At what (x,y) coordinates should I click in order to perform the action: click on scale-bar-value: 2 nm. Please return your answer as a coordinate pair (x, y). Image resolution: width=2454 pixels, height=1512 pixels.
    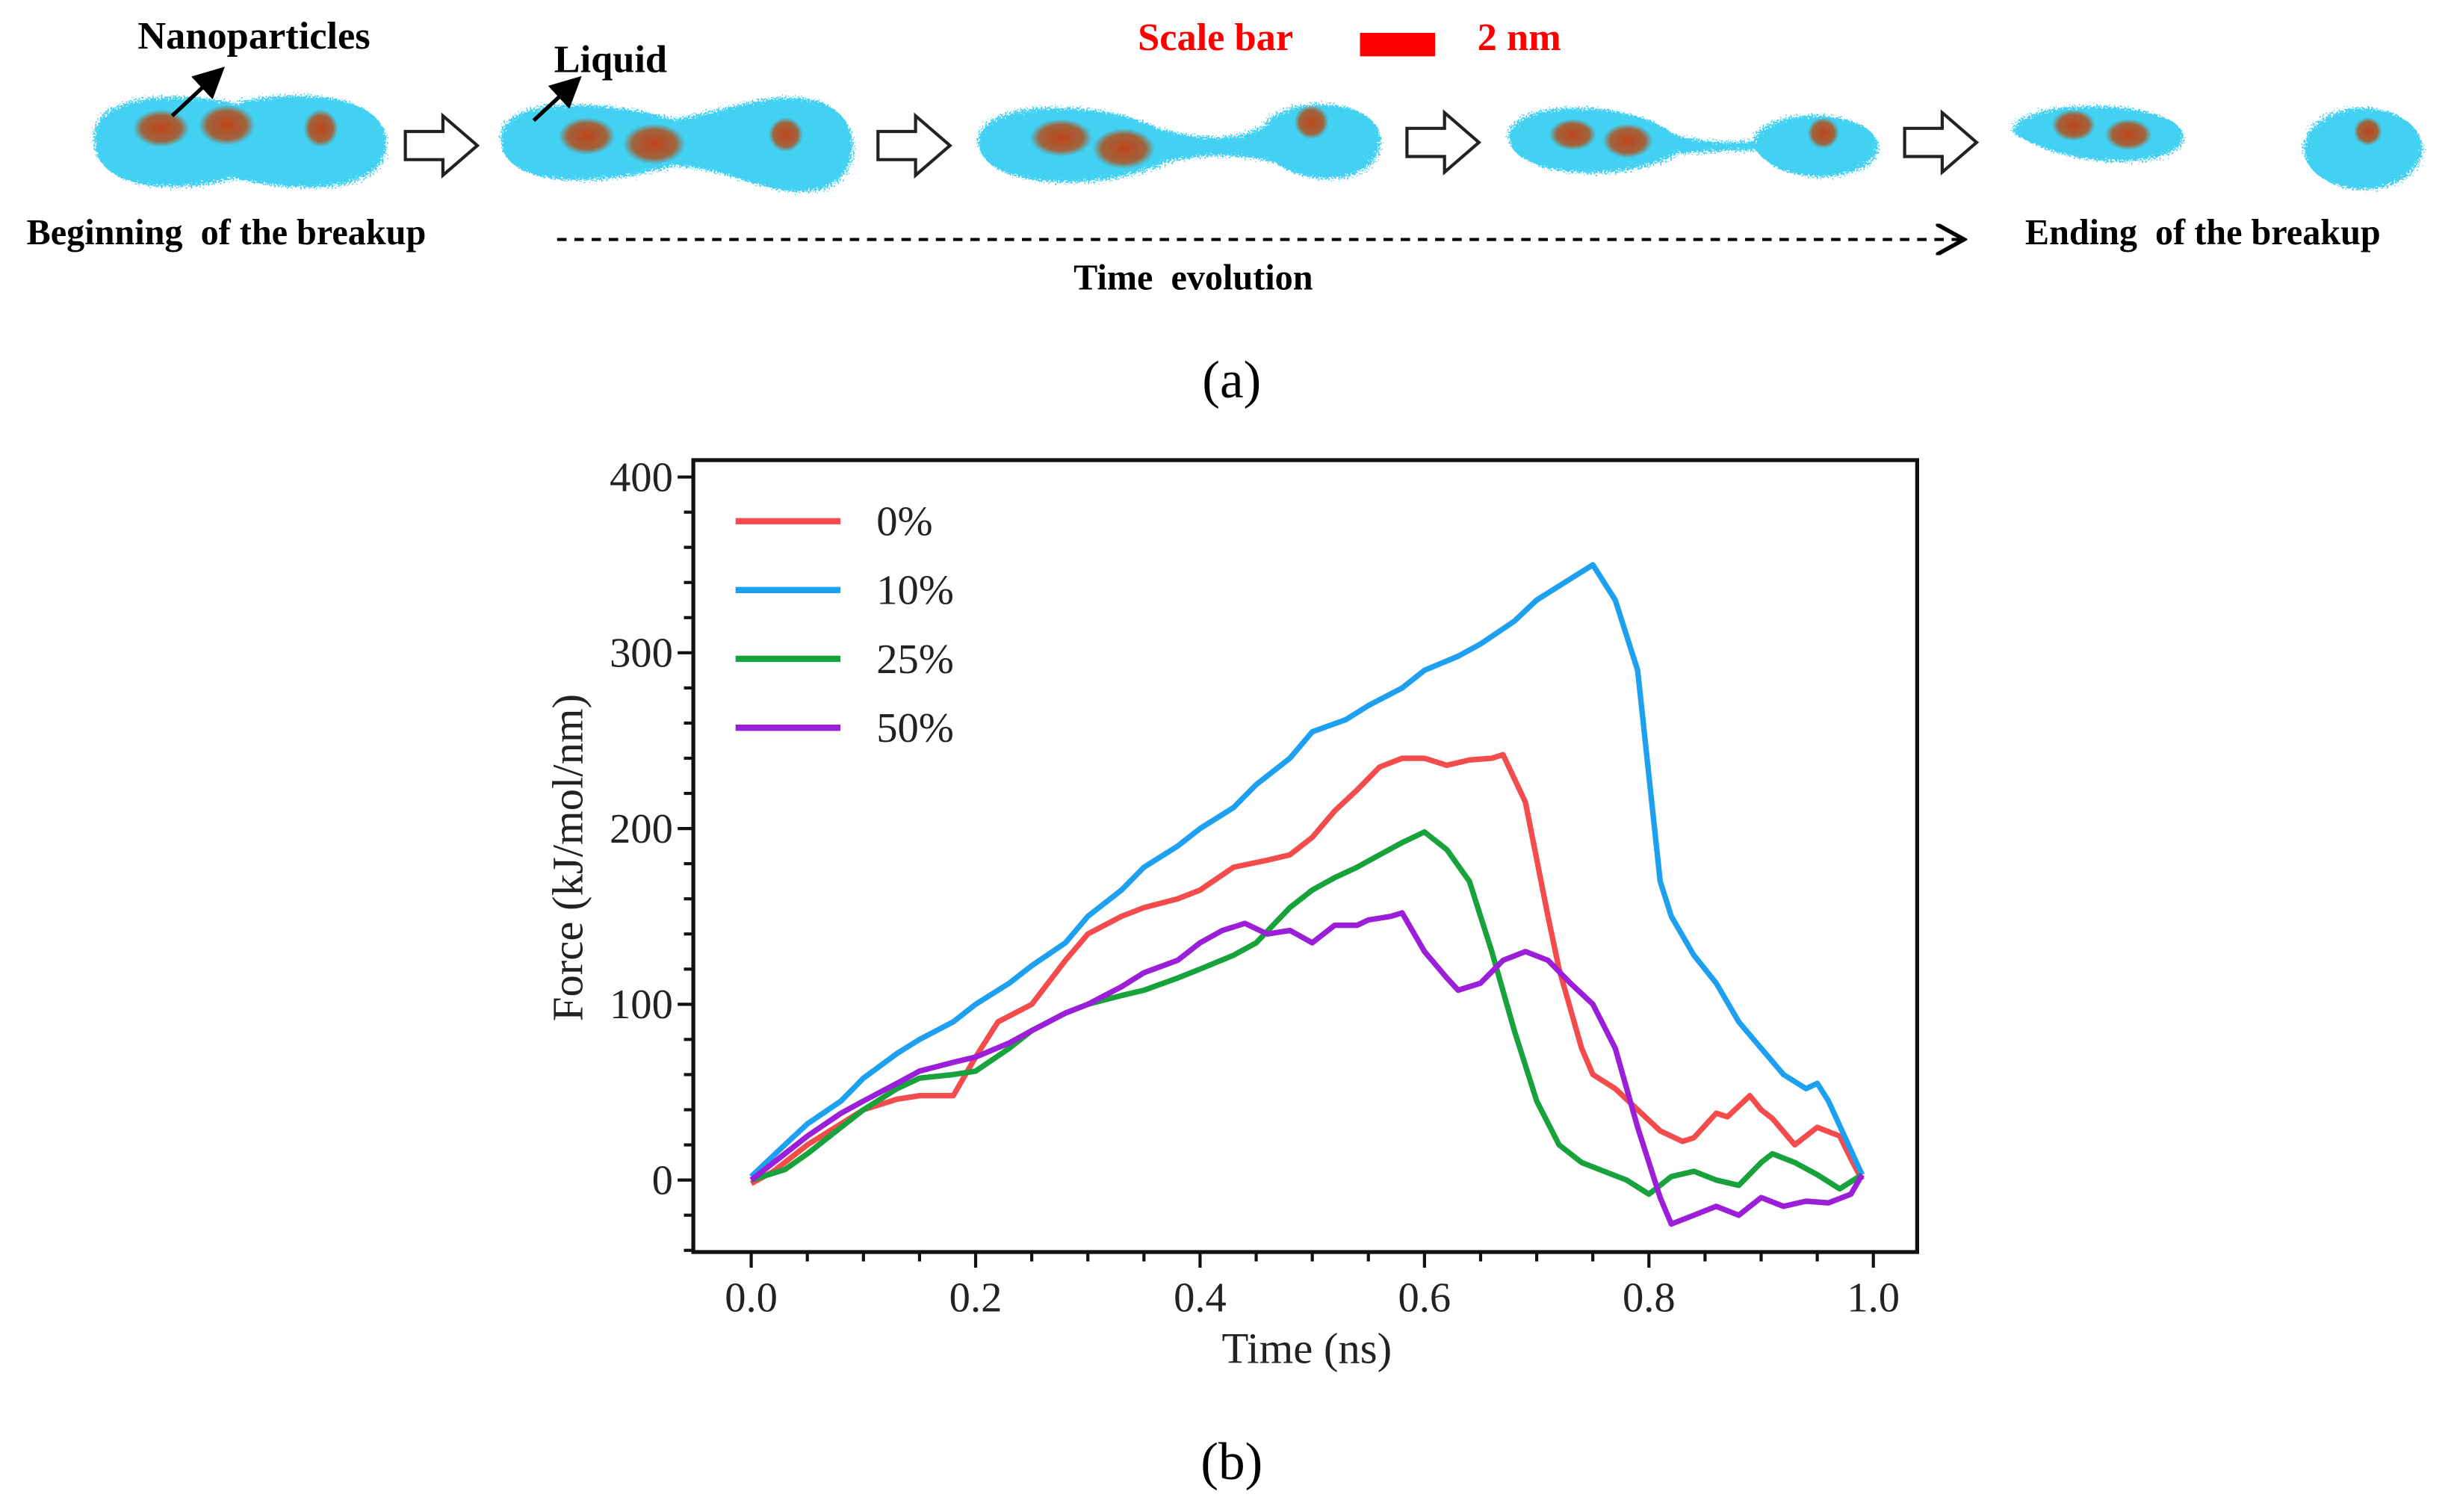
    Looking at the image, I should click on (1519, 38).